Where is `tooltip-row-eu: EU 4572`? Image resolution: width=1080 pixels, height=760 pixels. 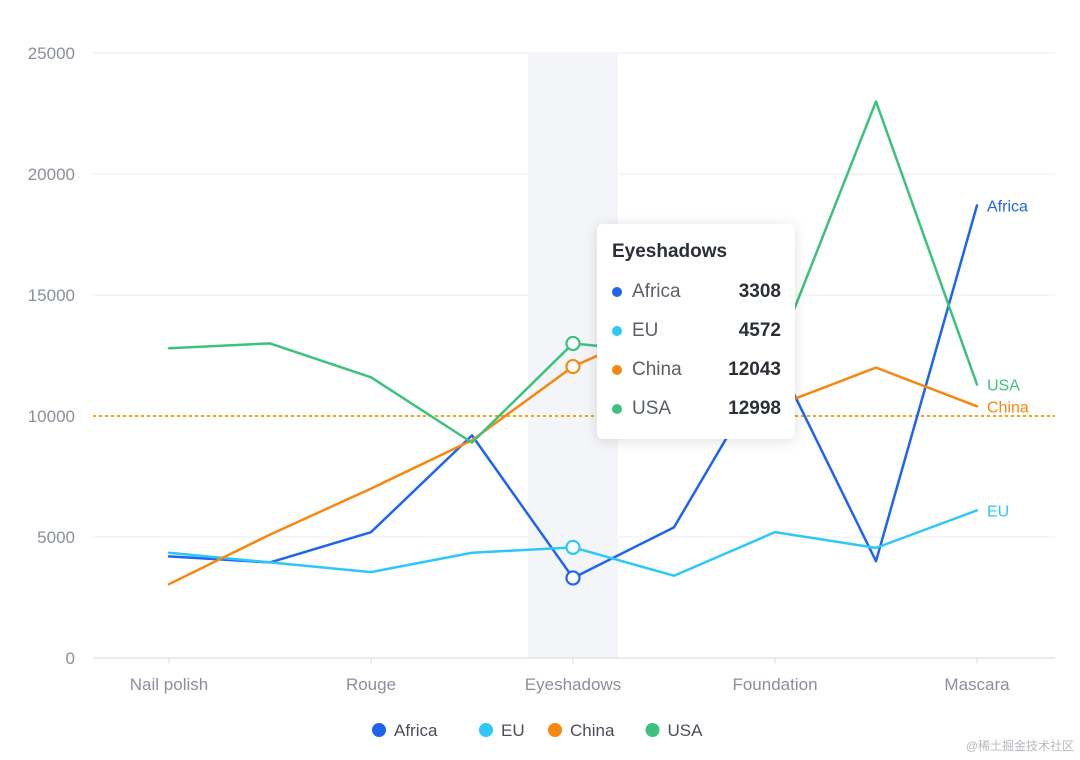
tooltip-row-eu: EU 4572 is located at coordinates (696, 330).